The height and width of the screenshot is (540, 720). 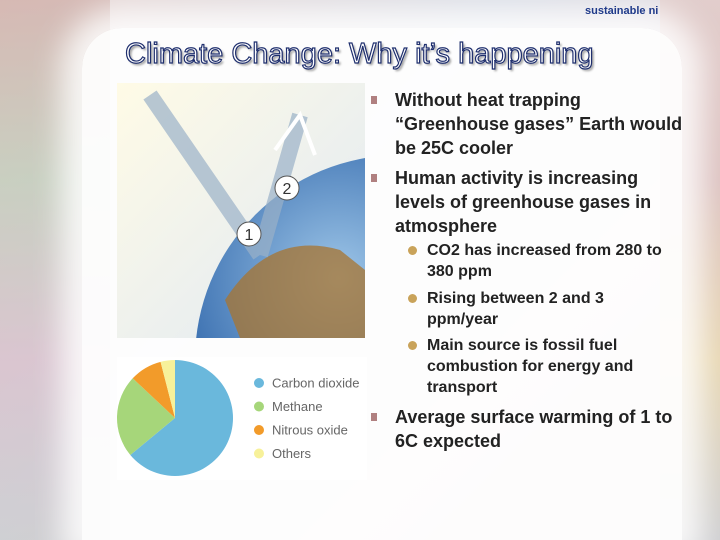 I want to click on sub-bullet-text: CO2 has increased from 280 to 380 ppm, so click(x=544, y=261).